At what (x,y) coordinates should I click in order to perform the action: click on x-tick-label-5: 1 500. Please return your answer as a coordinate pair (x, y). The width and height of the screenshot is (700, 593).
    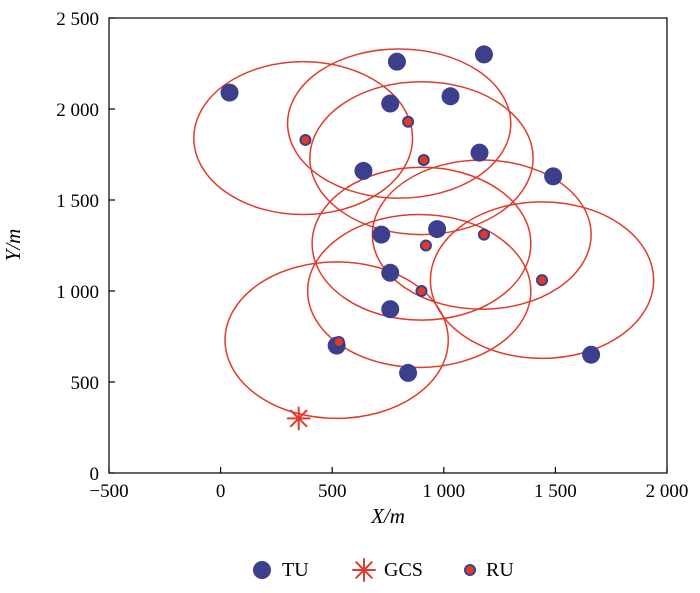
    Looking at the image, I should click on (555, 491).